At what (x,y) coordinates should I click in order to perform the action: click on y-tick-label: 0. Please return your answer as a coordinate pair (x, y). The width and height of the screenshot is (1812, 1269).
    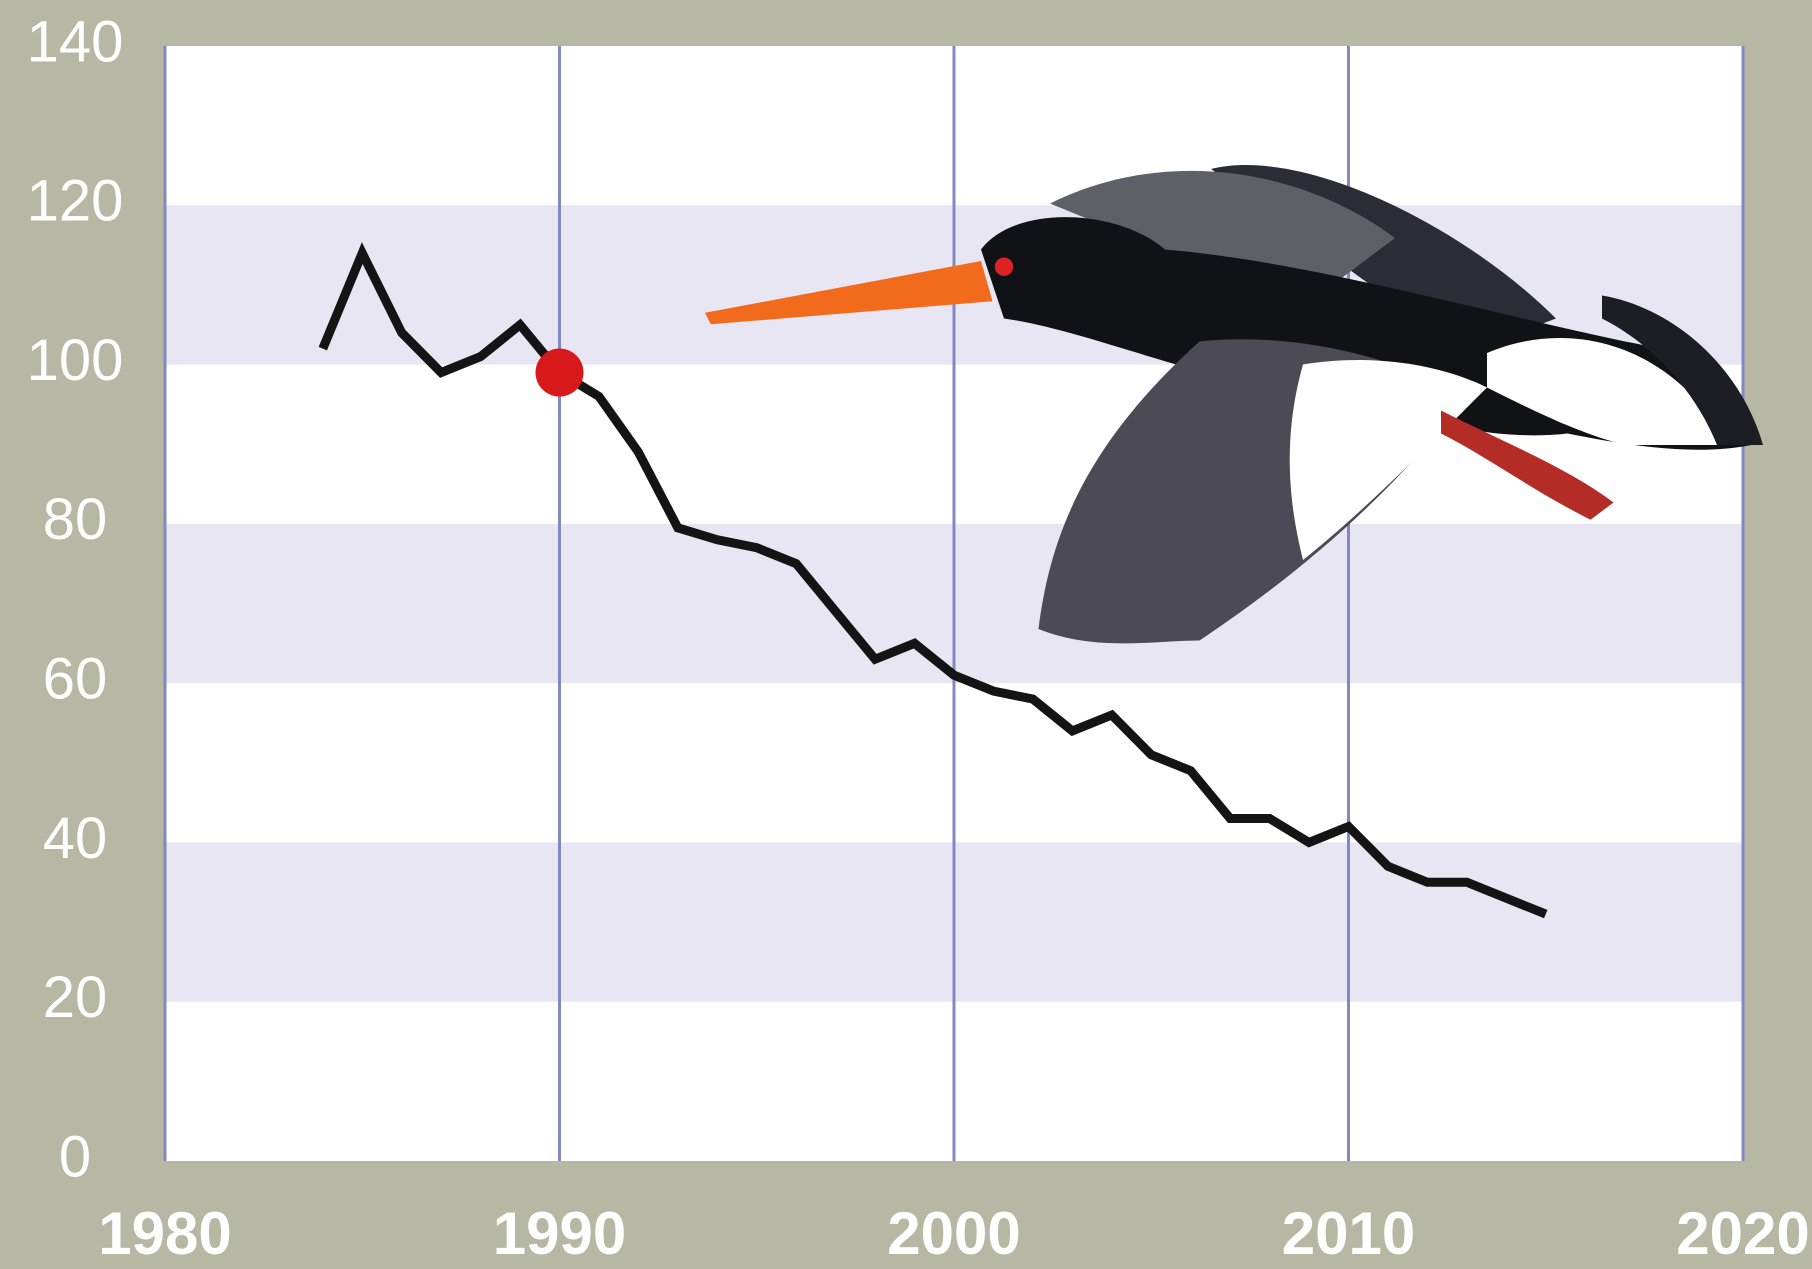
    Looking at the image, I should click on (75, 1156).